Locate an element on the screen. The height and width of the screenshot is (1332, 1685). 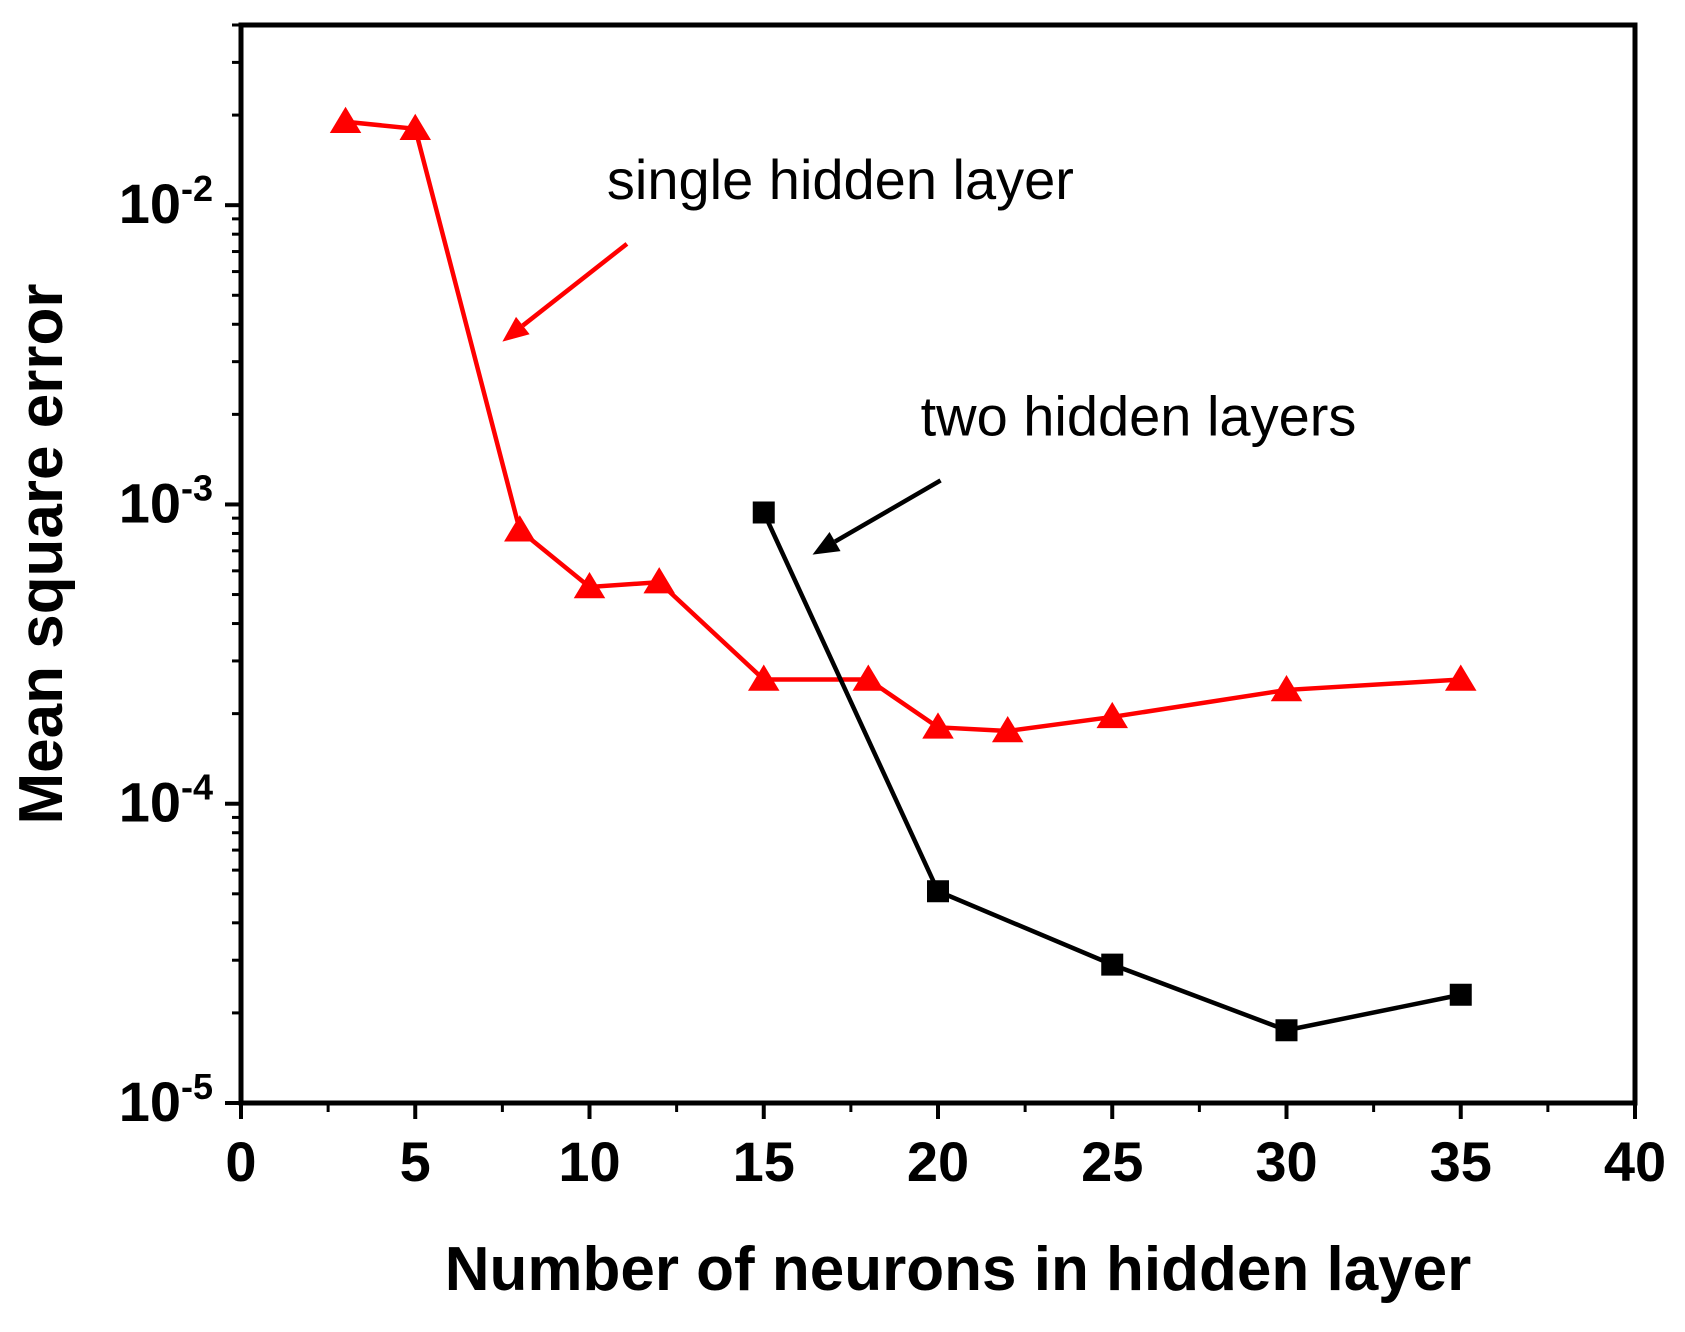
y-axis-ticks: 10⁻⁵ 10⁻⁴ 10⁻³ 10⁻² is located at coordinates (180, 578).